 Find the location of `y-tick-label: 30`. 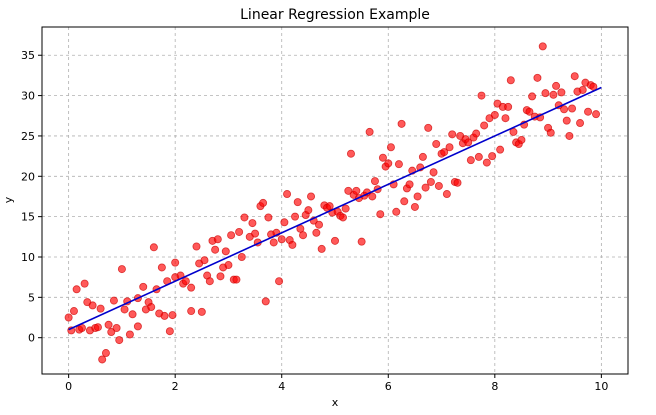

y-tick-label: 30 is located at coordinates (28, 96).